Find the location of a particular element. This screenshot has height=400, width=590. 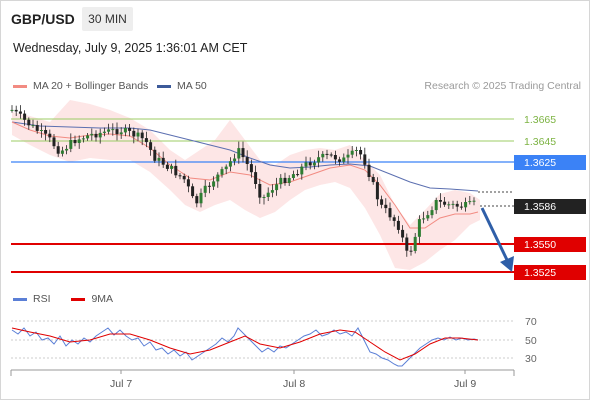

price-label-1-3550: 1.3550 is located at coordinates (550, 244).